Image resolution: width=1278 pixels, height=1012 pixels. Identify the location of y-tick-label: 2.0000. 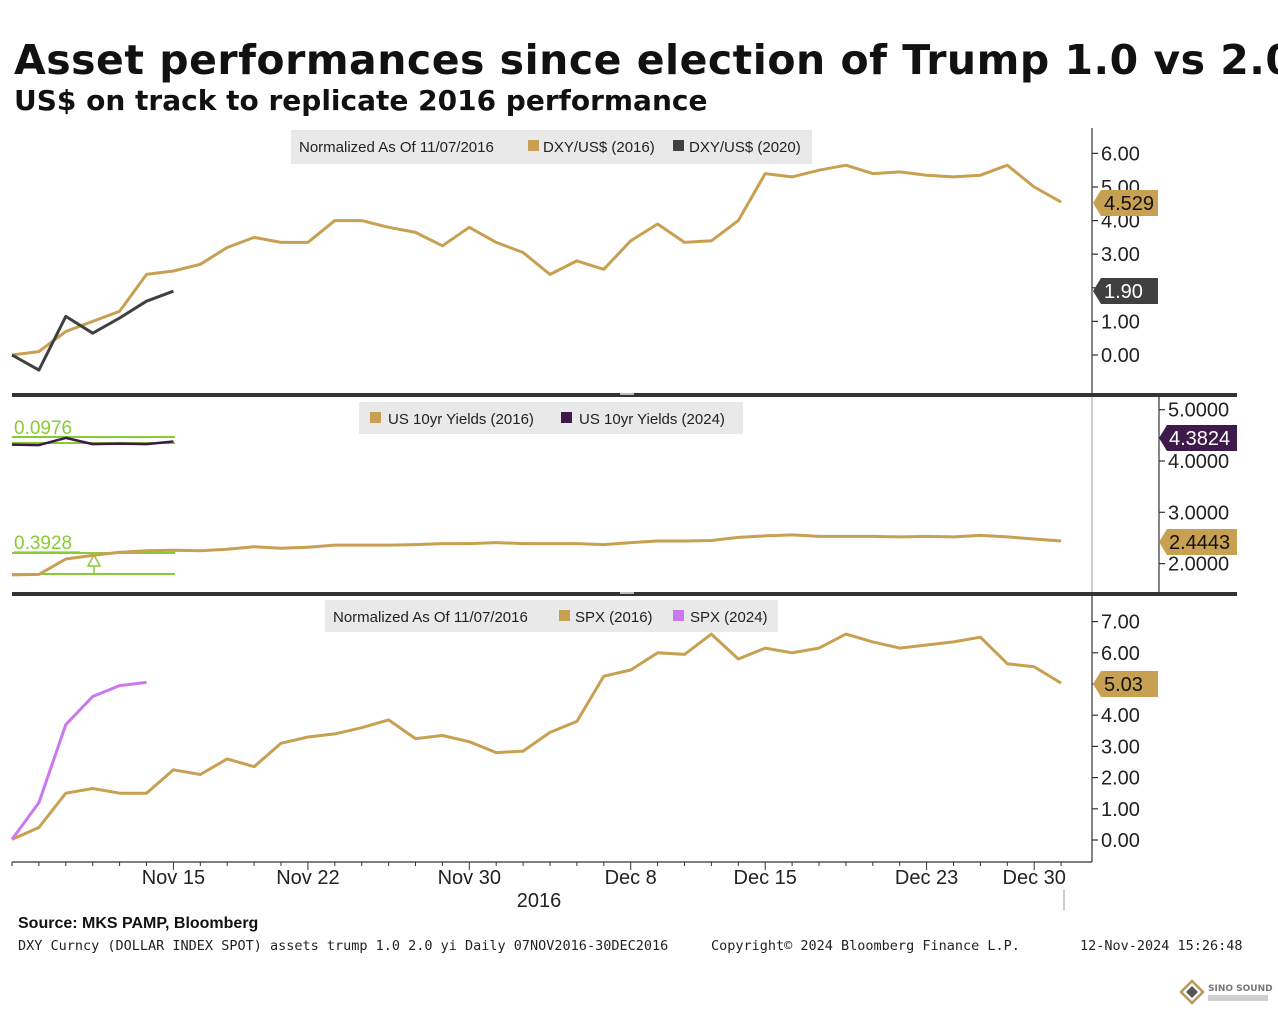
(1198, 565).